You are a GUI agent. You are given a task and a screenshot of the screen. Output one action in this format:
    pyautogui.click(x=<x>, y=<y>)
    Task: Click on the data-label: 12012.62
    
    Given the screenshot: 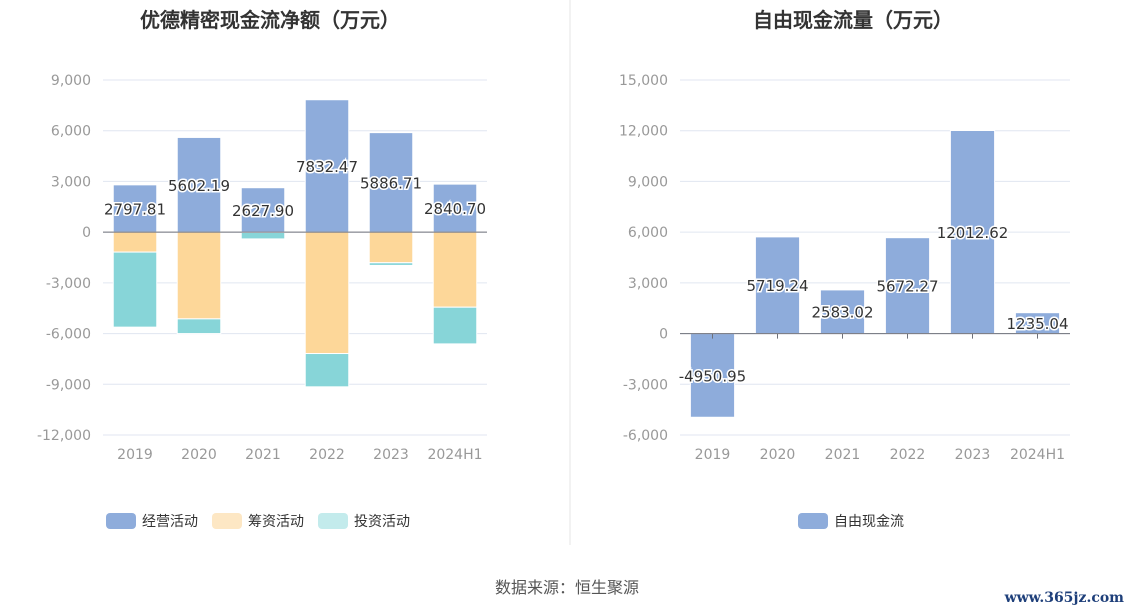 What is the action you would take?
    pyautogui.click(x=973, y=233)
    